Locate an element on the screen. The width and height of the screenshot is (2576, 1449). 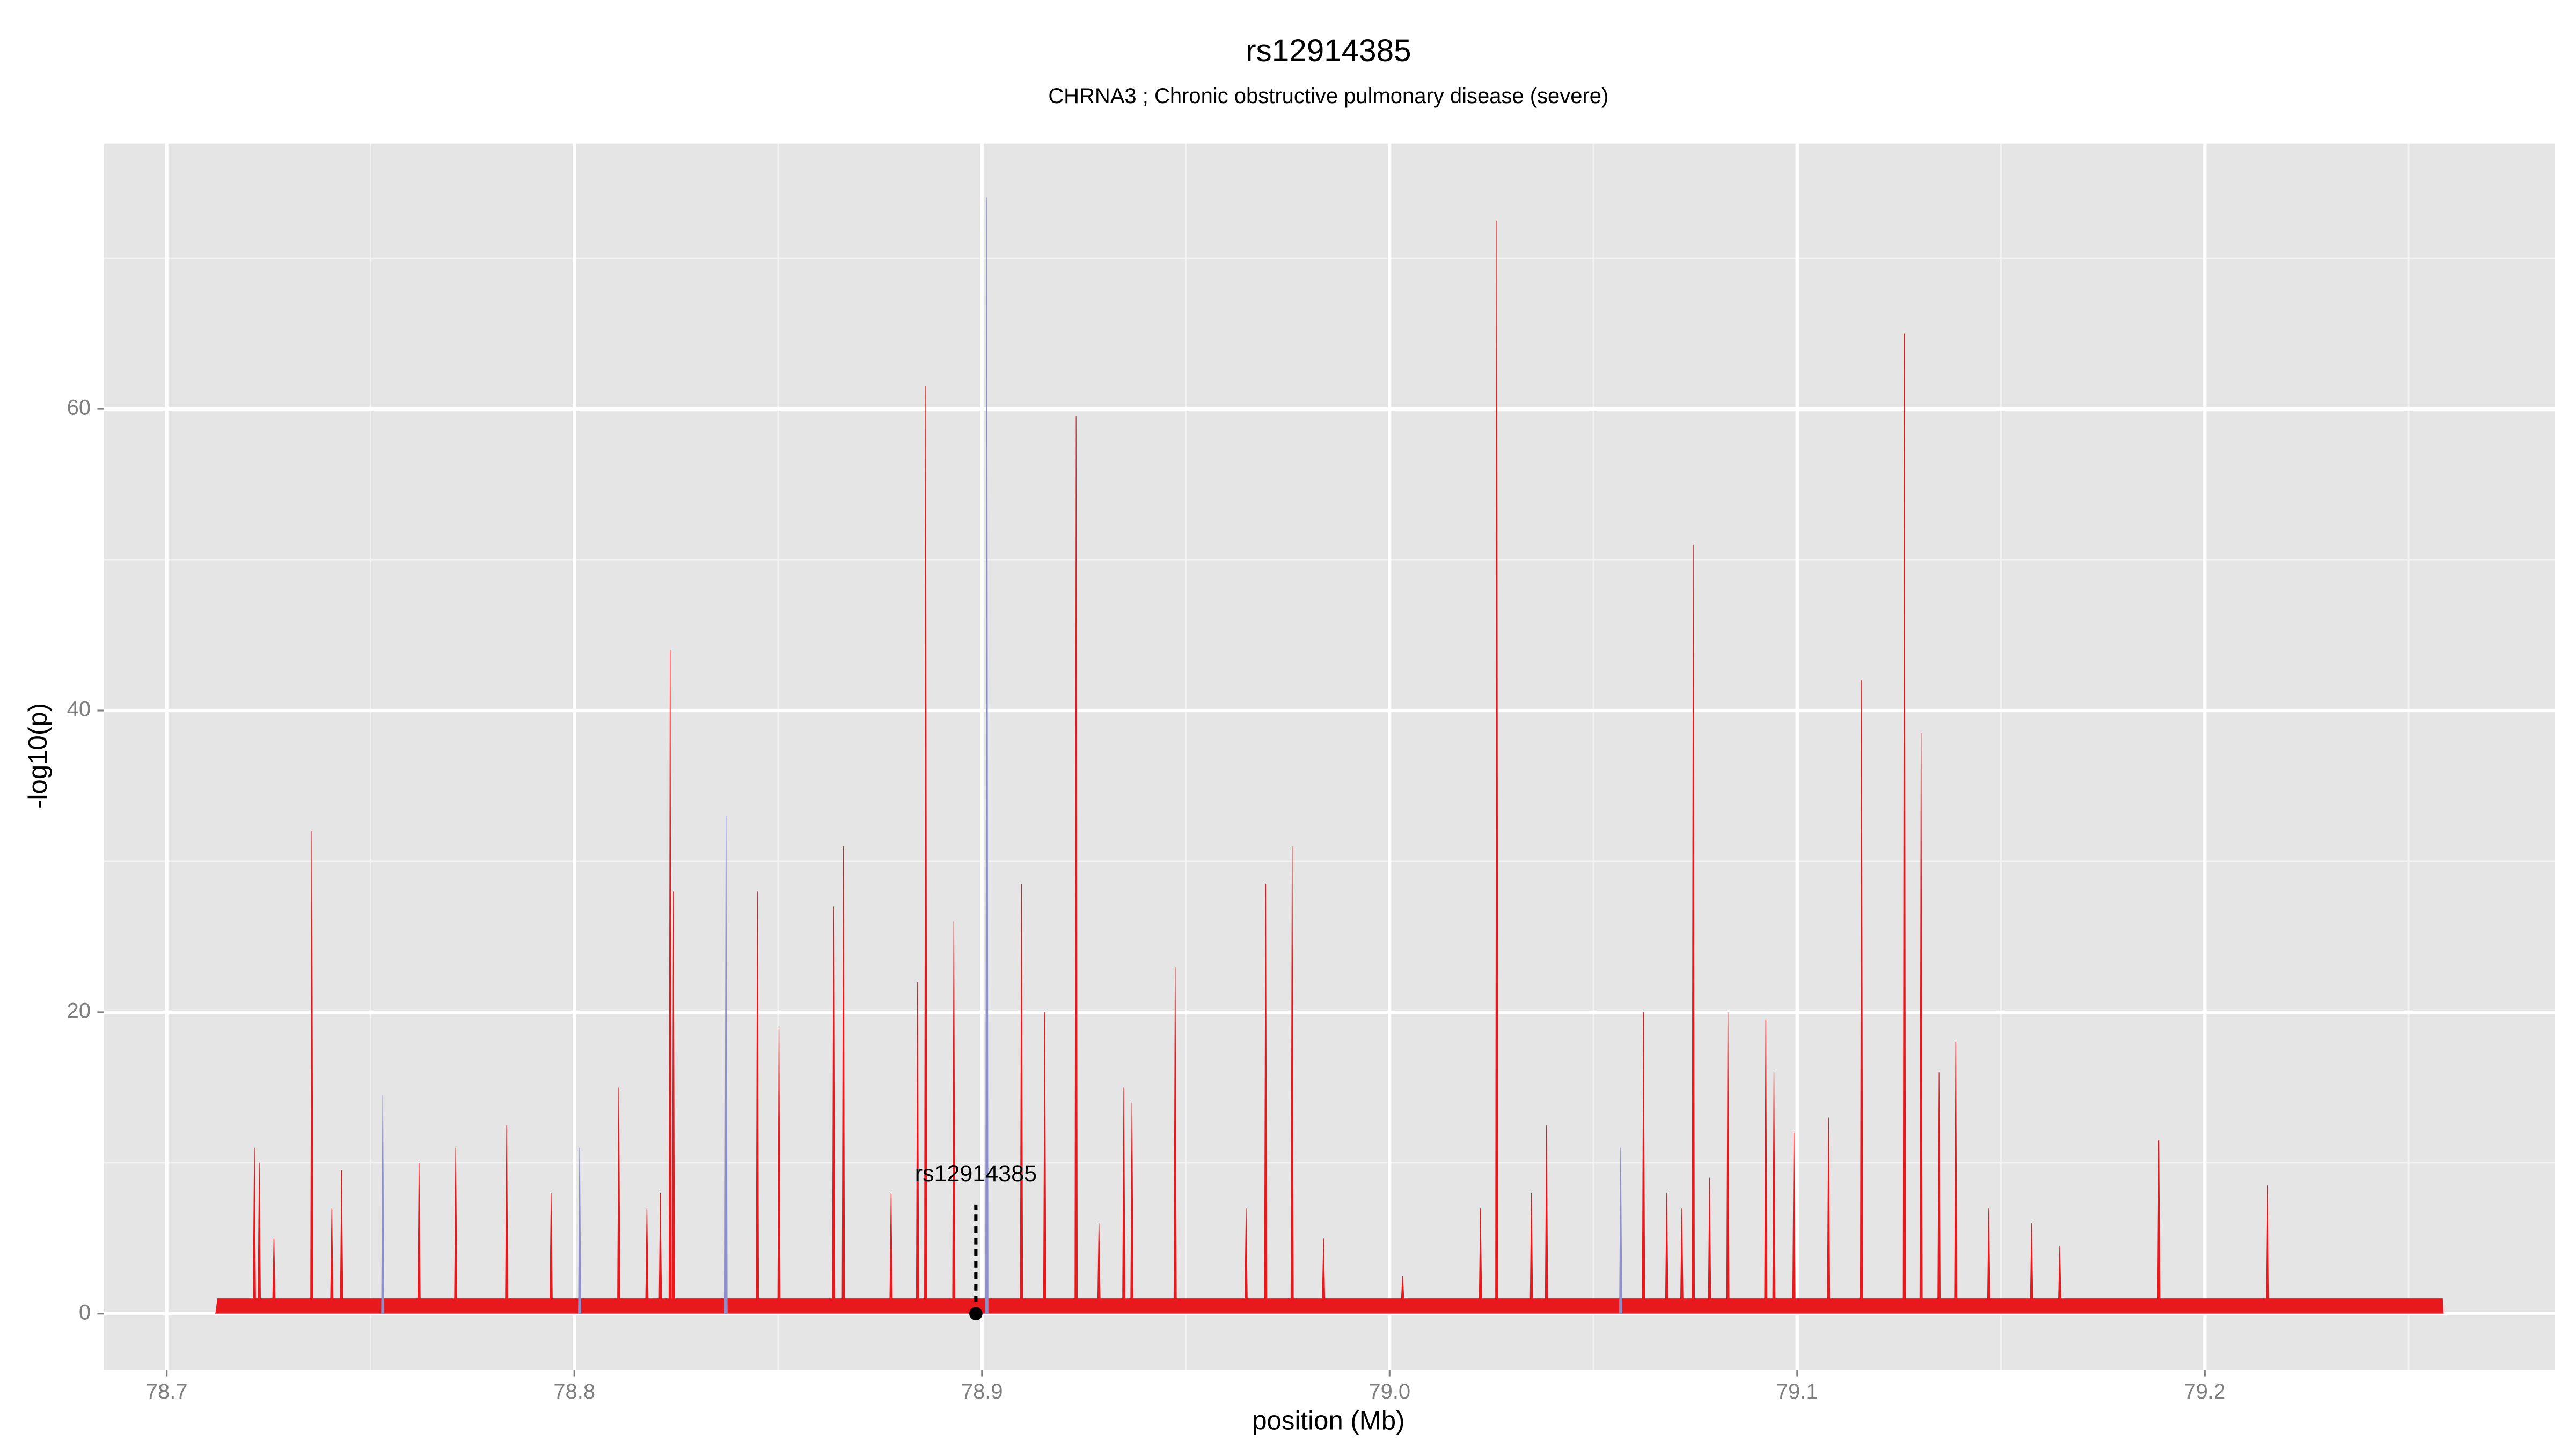
y-tick-label: 0 is located at coordinates (85, 1312).